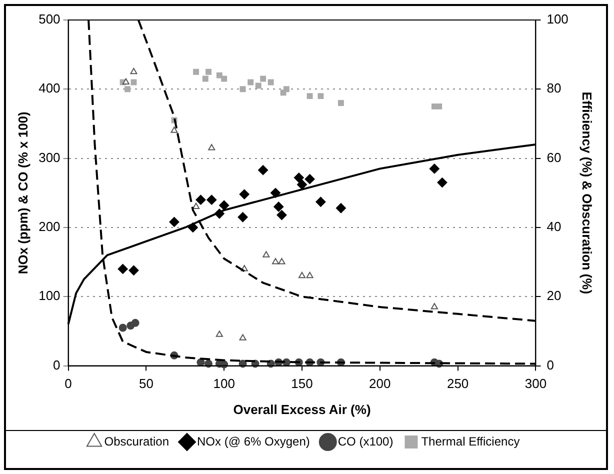 This screenshot has width=614, height=474. Describe the element at coordinates (49, 226) in the screenshot. I see `y-tick-label: 200` at that location.